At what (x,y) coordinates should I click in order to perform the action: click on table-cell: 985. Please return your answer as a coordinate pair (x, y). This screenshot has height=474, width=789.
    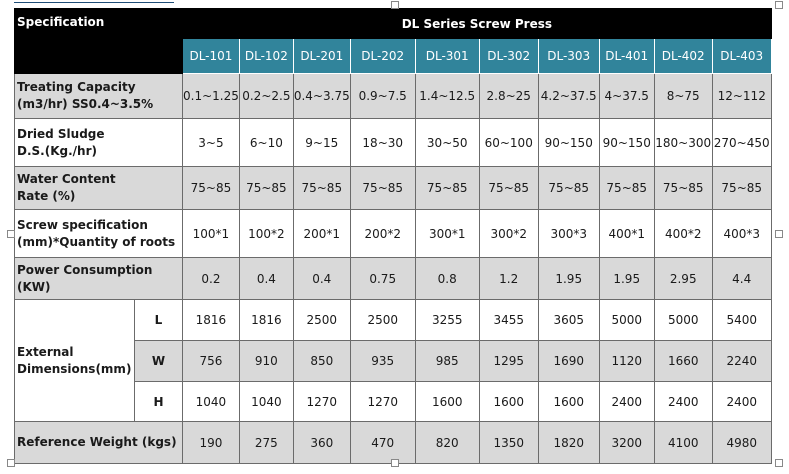
    Looking at the image, I should click on (447, 361).